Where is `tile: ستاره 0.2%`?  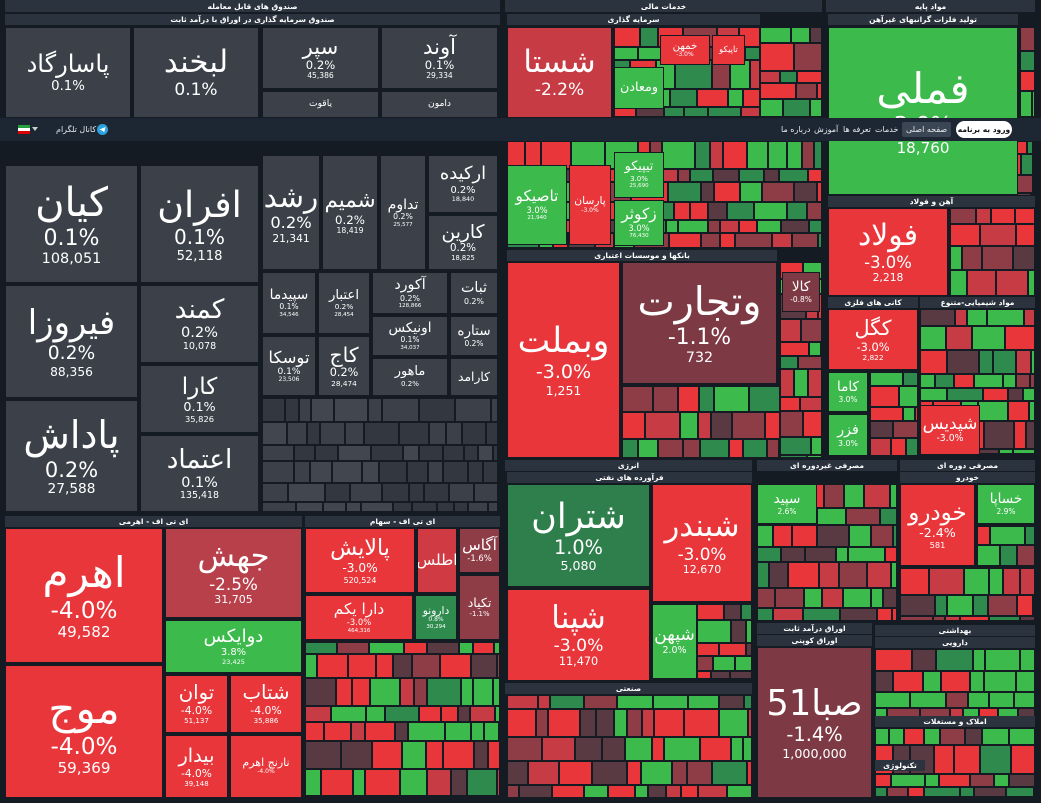
tile: ستاره 0.2% is located at coordinates (474, 336).